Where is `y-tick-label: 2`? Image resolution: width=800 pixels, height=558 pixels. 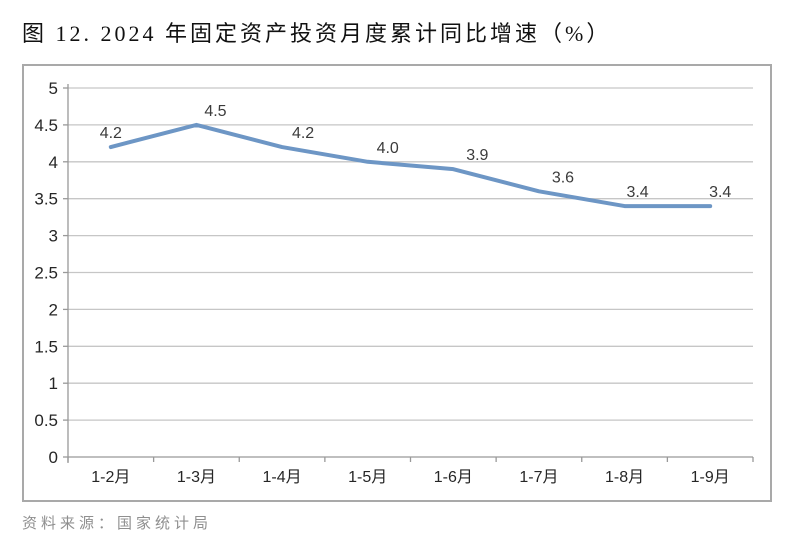 y-tick-label: 2 is located at coordinates (53, 309).